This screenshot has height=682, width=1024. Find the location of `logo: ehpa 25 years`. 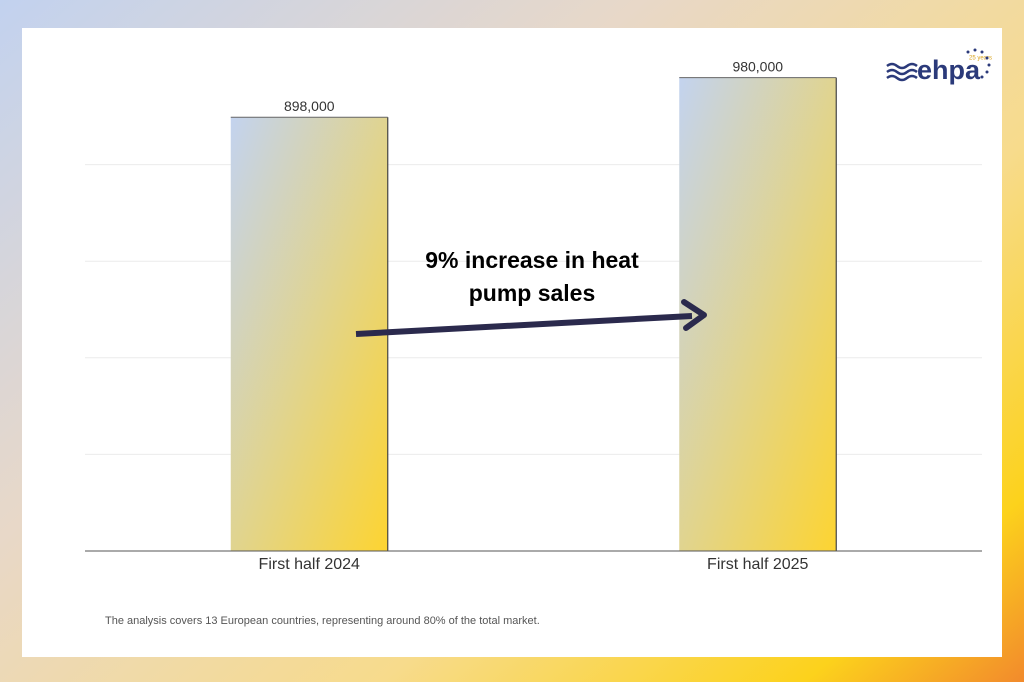

logo: ehpa 25 years is located at coordinates (939, 66).